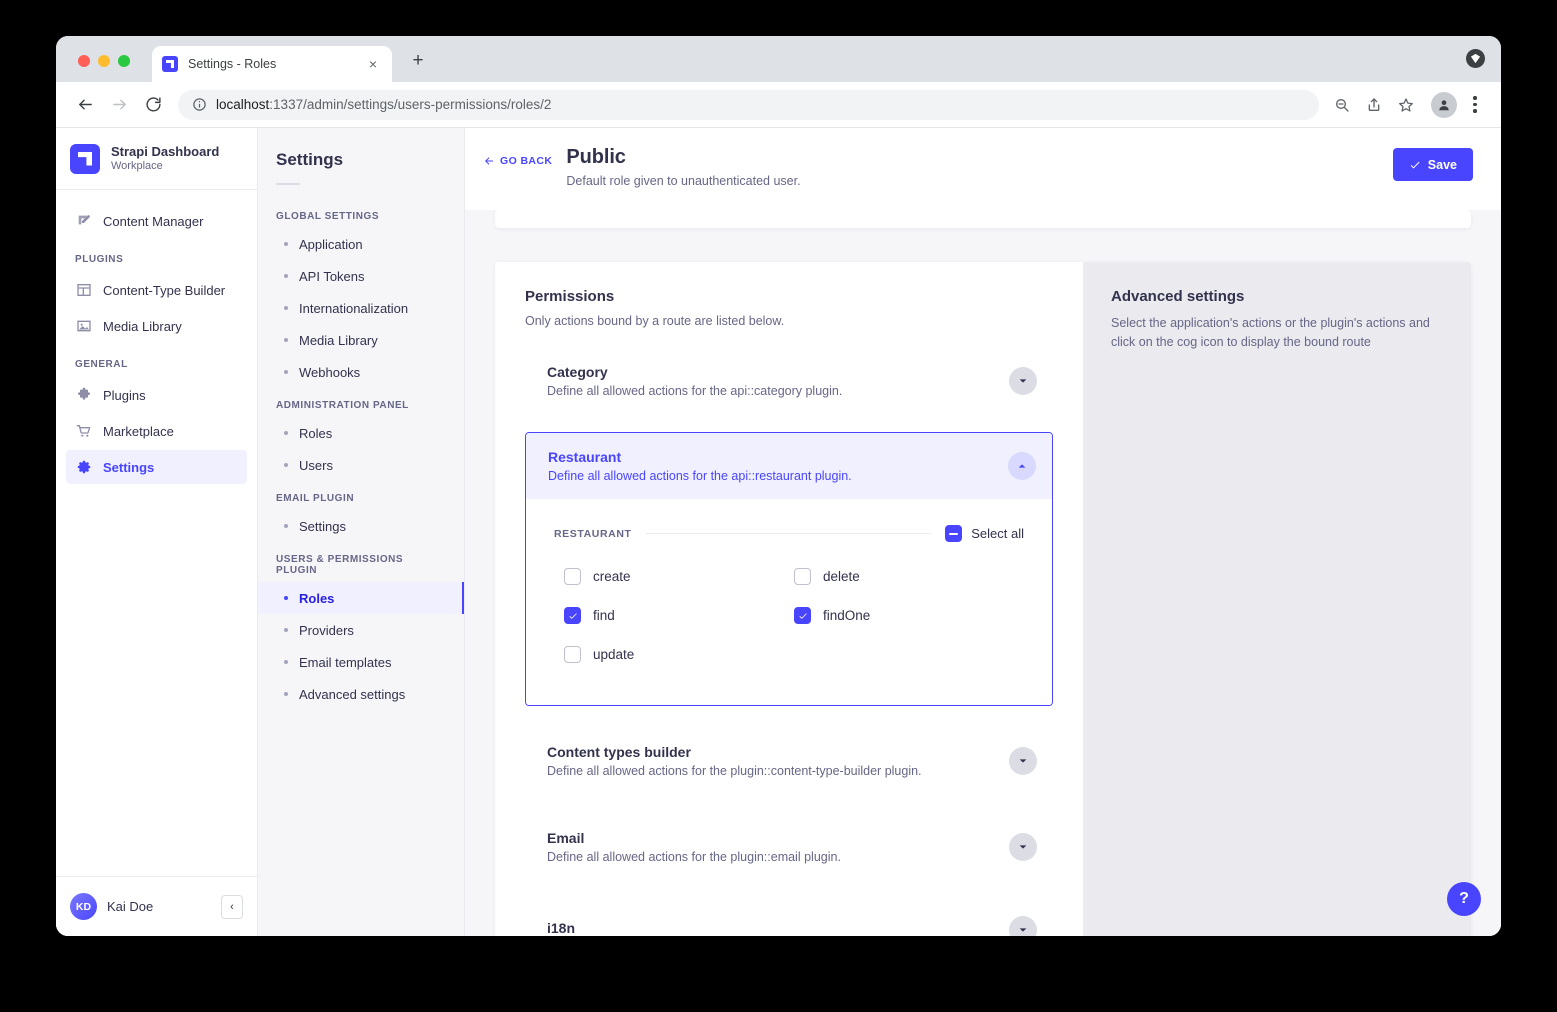 This screenshot has width=1557, height=1012. Describe the element at coordinates (789, 533) in the screenshot. I see `actions-group-header: RESTAURANT Select all` at that location.